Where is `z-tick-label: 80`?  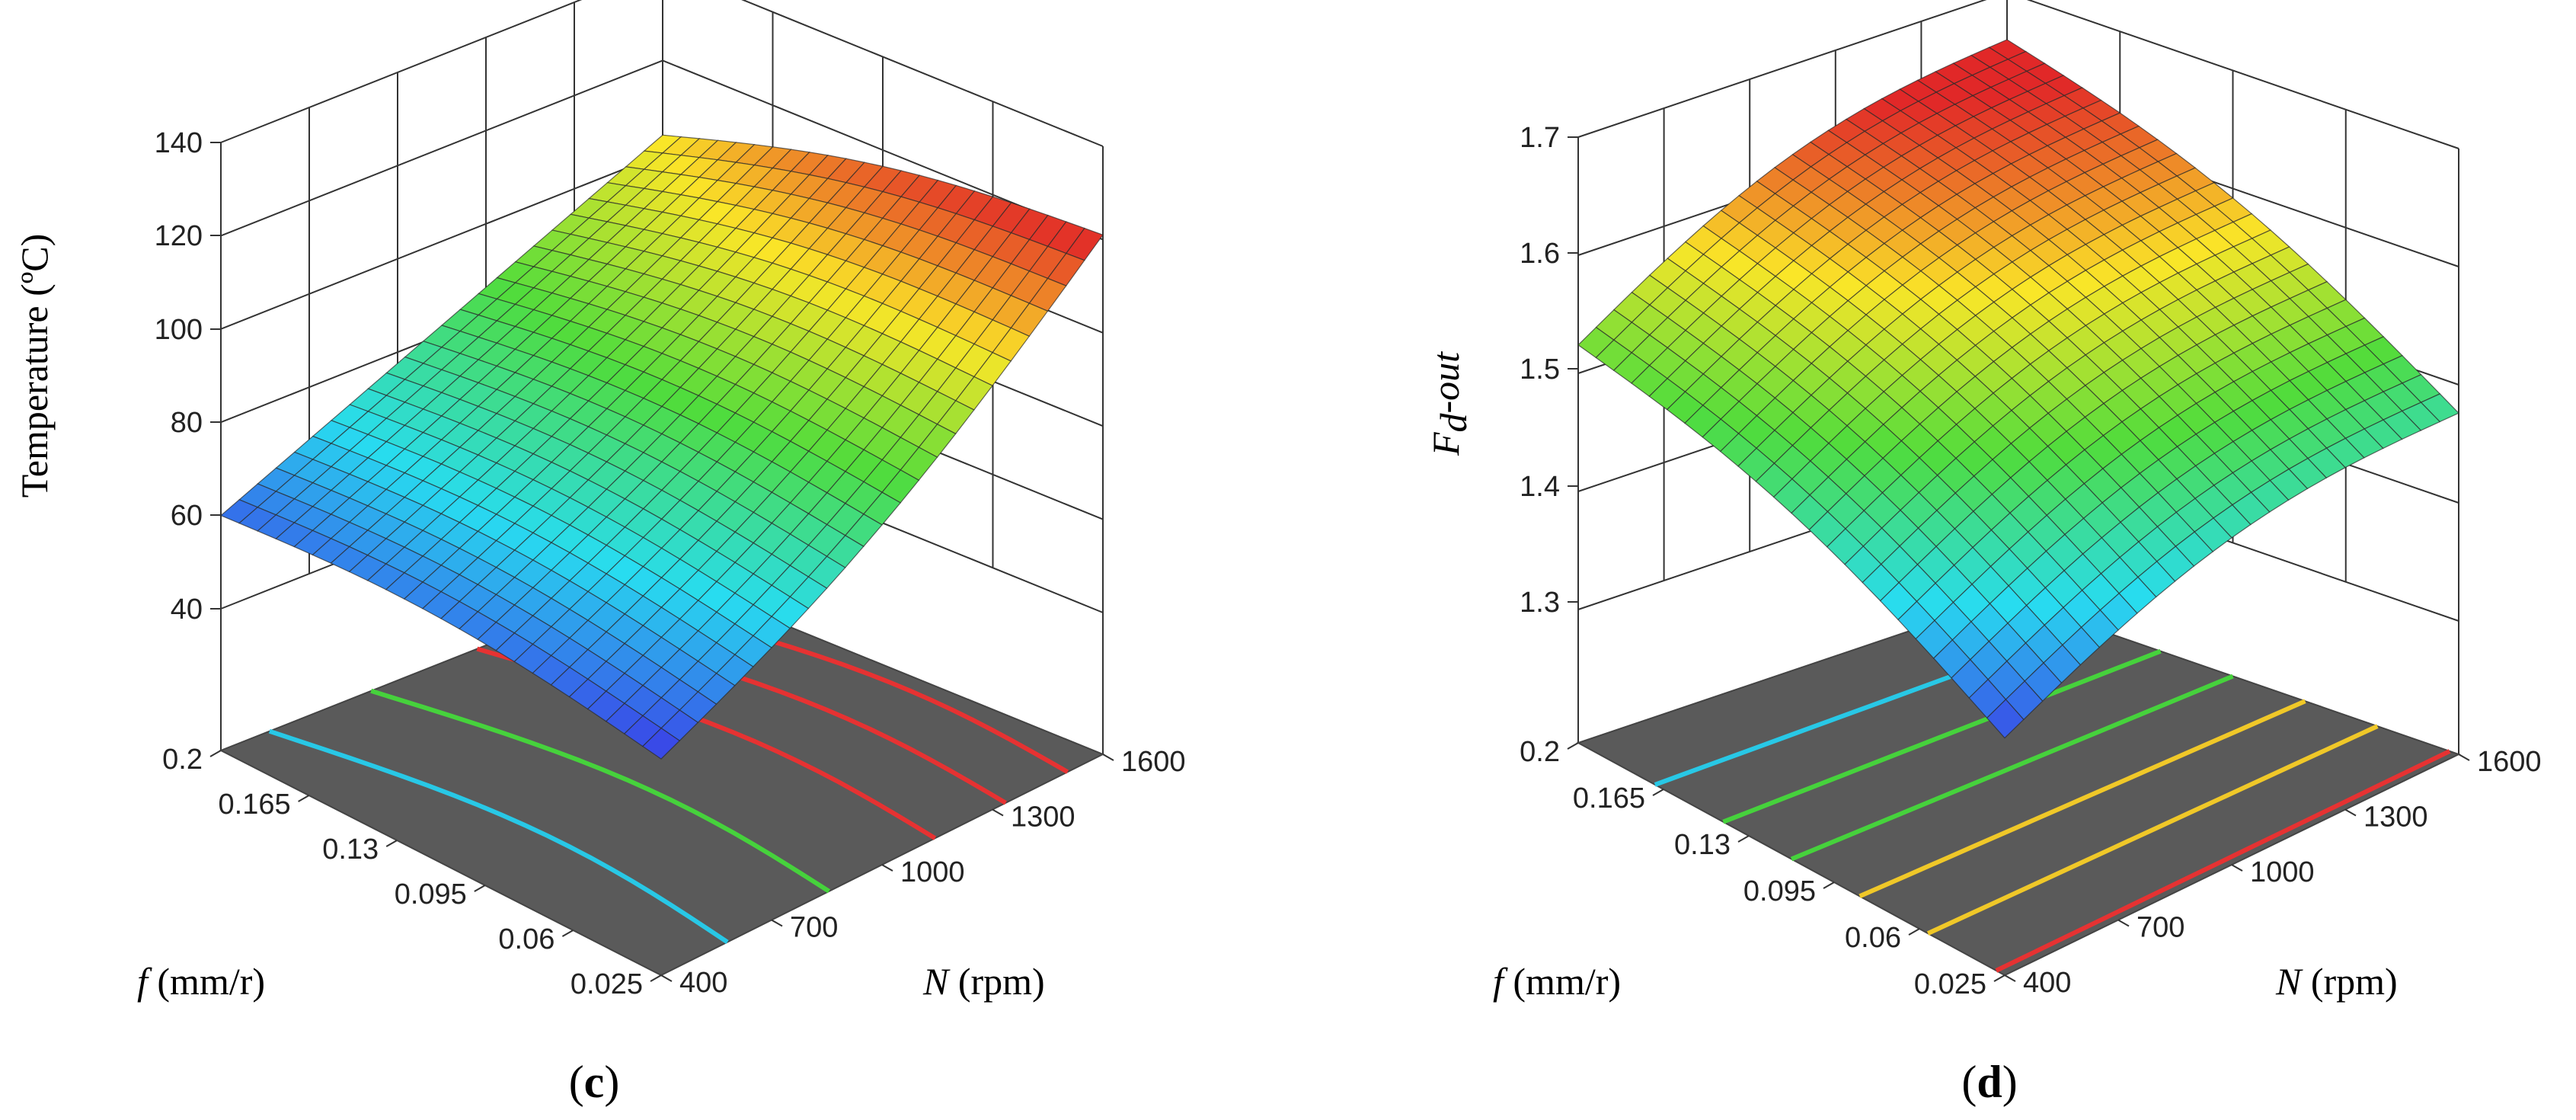 z-tick-label: 80 is located at coordinates (187, 423).